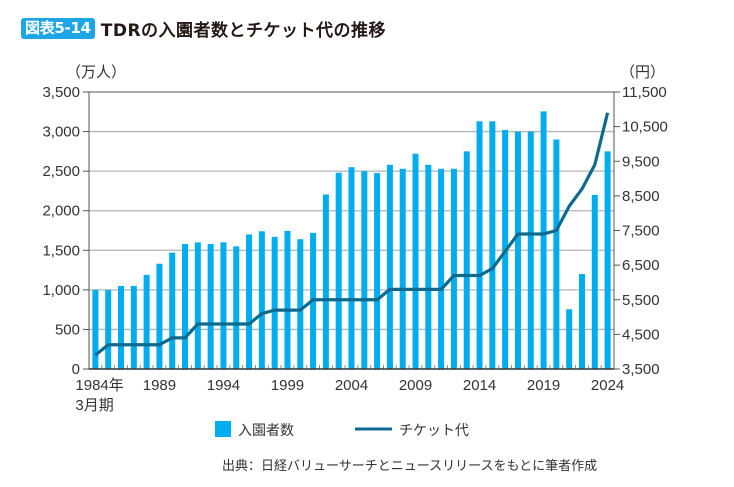 This screenshot has height=487, width=734. What do you see at coordinates (543, 385) in the screenshot?
I see `x-tick-label: 2019` at bounding box center [543, 385].